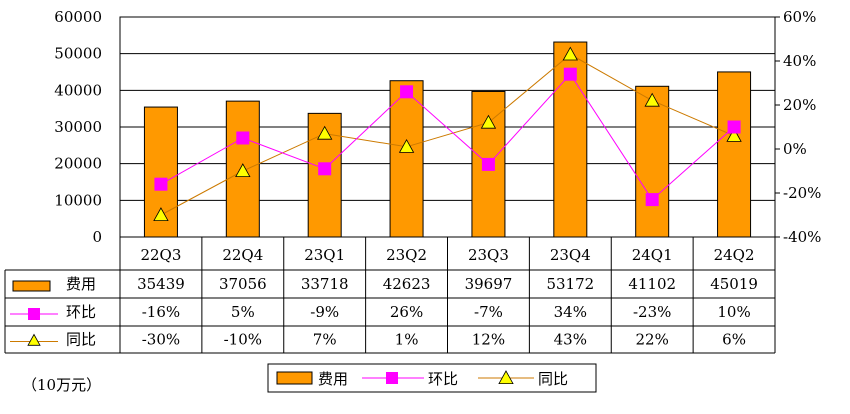  I want to click on x-tick-label: 24Q2, so click(734, 255).